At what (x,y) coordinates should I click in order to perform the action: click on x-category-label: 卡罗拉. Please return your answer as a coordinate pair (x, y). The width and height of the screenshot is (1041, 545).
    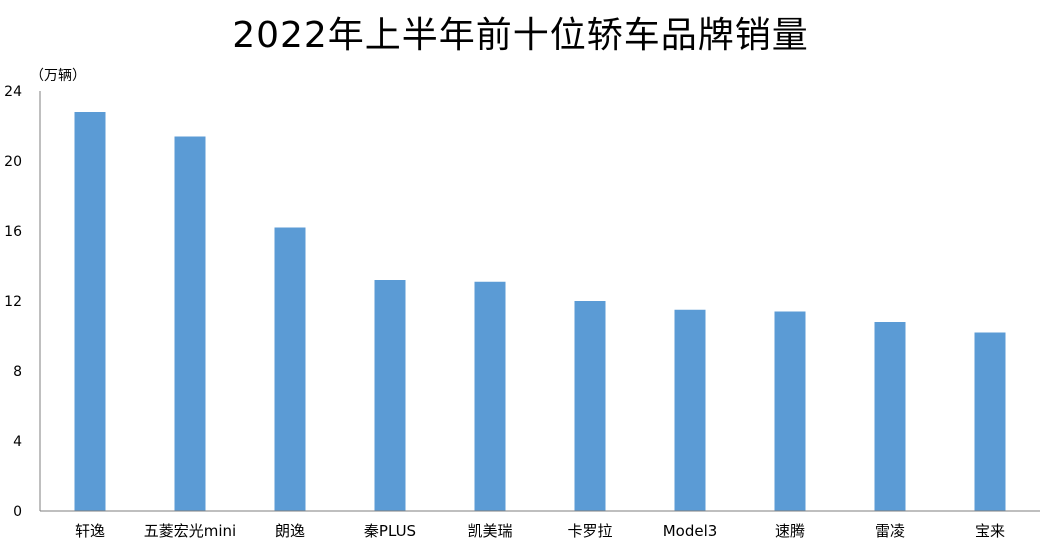
    Looking at the image, I should click on (589, 531).